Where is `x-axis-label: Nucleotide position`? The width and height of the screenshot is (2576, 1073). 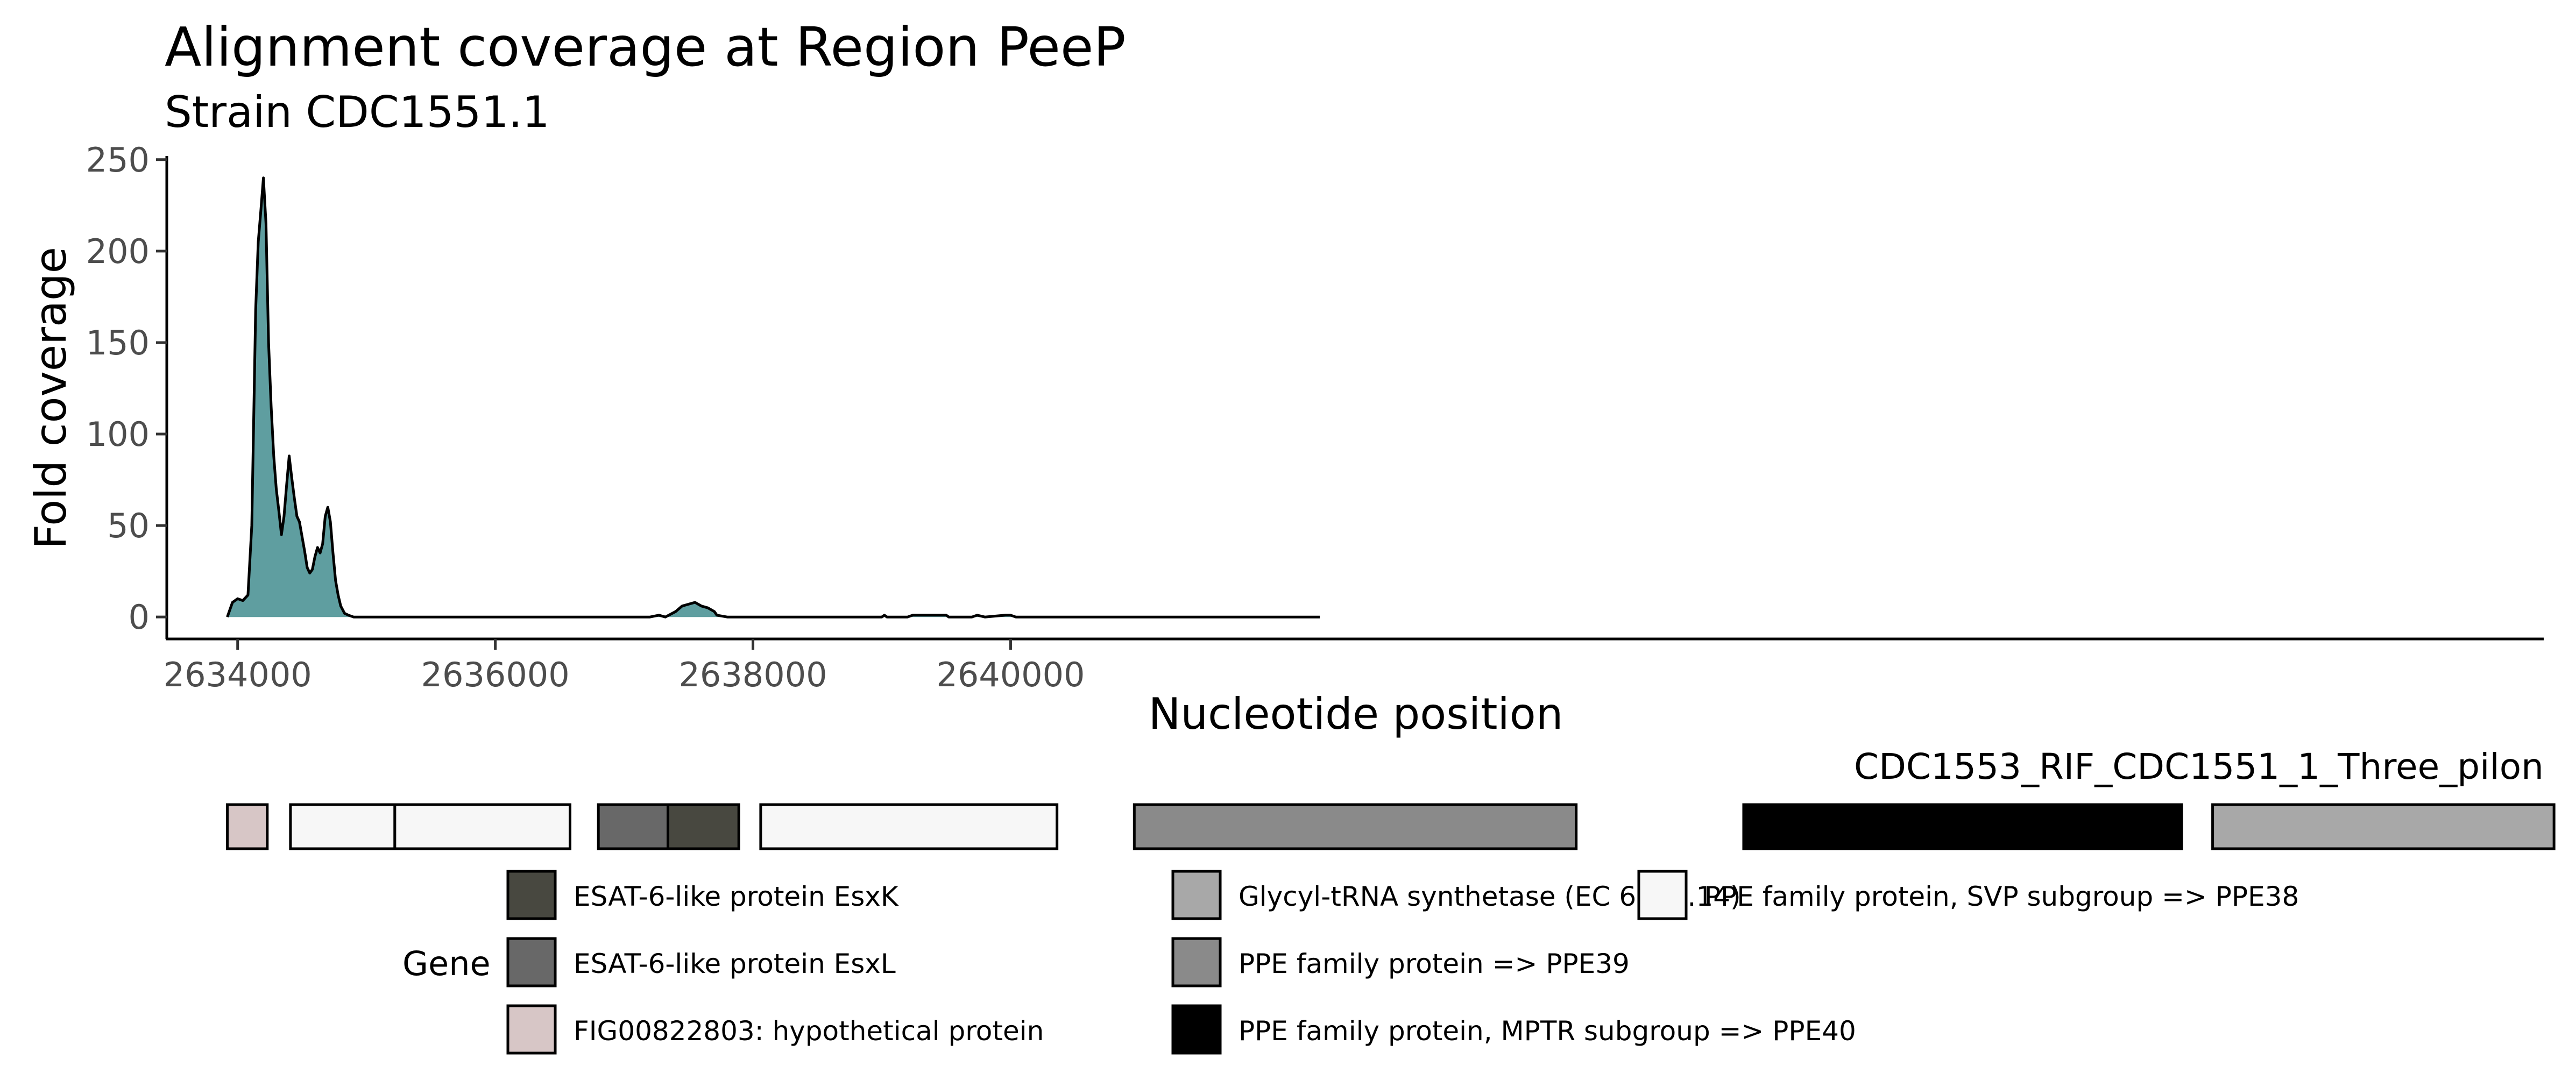 x-axis-label: Nucleotide position is located at coordinates (1356, 714).